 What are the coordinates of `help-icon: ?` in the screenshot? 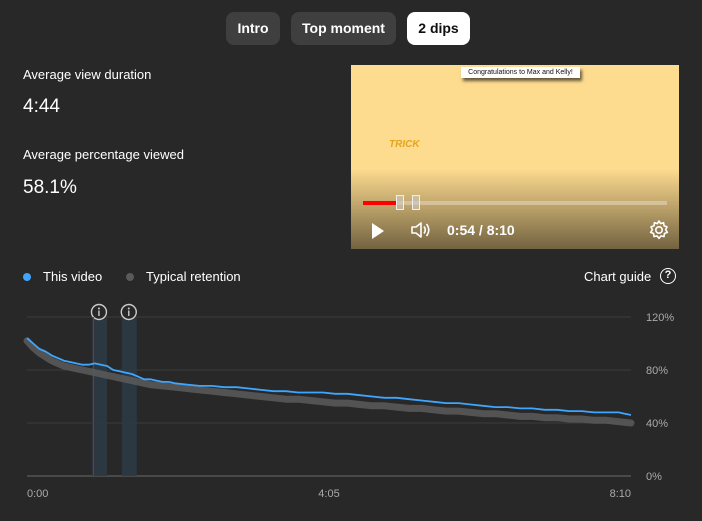 It's located at (668, 276).